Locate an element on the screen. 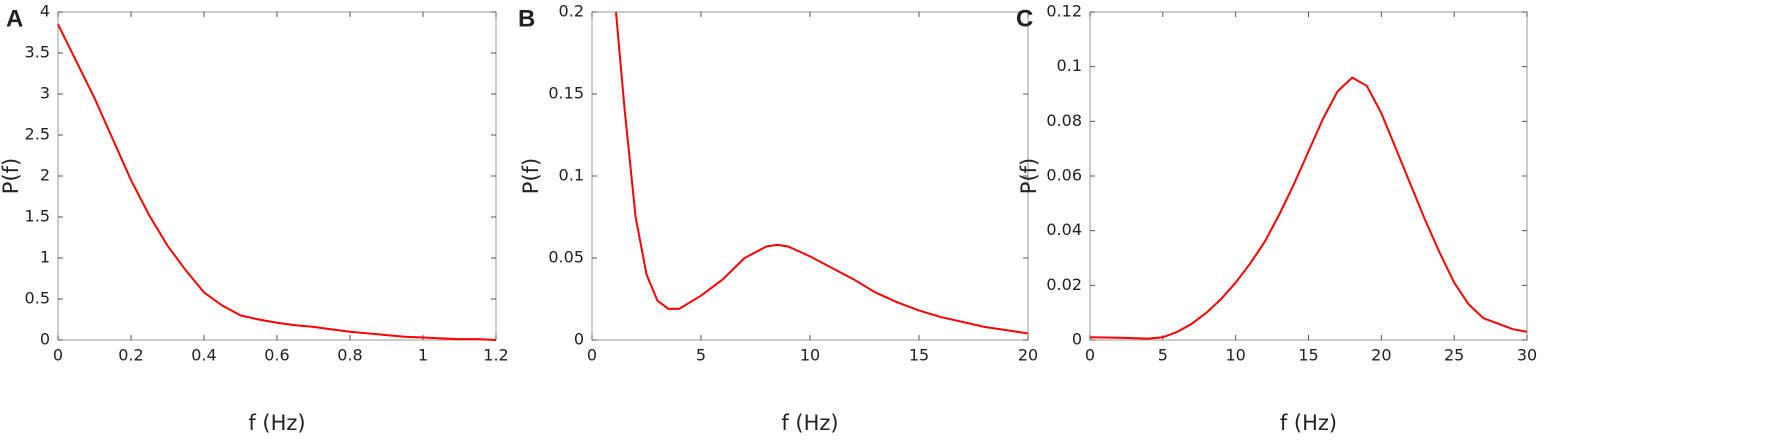 This screenshot has height=440, width=1772. y-tick-label: 4 is located at coordinates (45, 11).